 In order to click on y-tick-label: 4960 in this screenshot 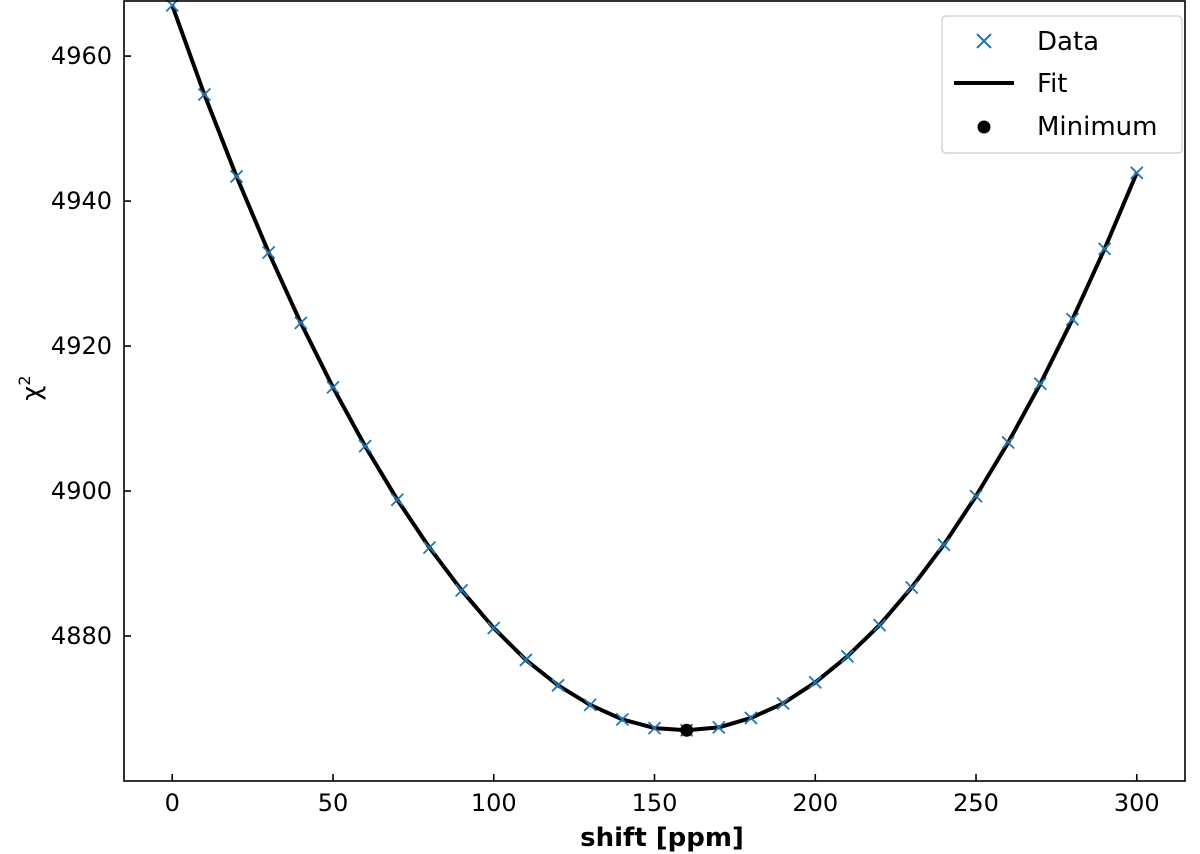, I will do `click(81, 56)`.